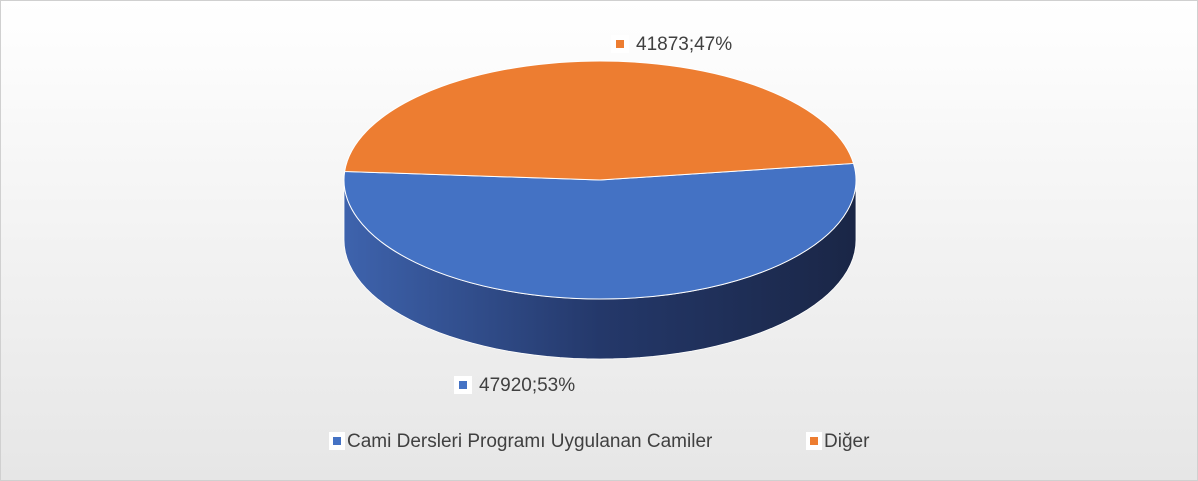  What do you see at coordinates (684, 44) in the screenshot?
I see `data-label: 41873;47%` at bounding box center [684, 44].